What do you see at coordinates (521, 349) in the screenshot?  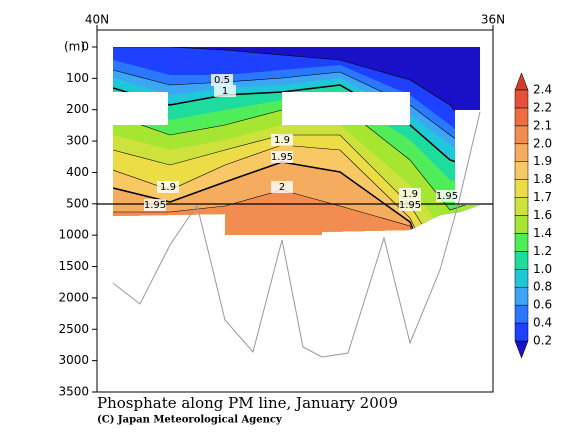 I see `colorbar-extend-low` at bounding box center [521, 349].